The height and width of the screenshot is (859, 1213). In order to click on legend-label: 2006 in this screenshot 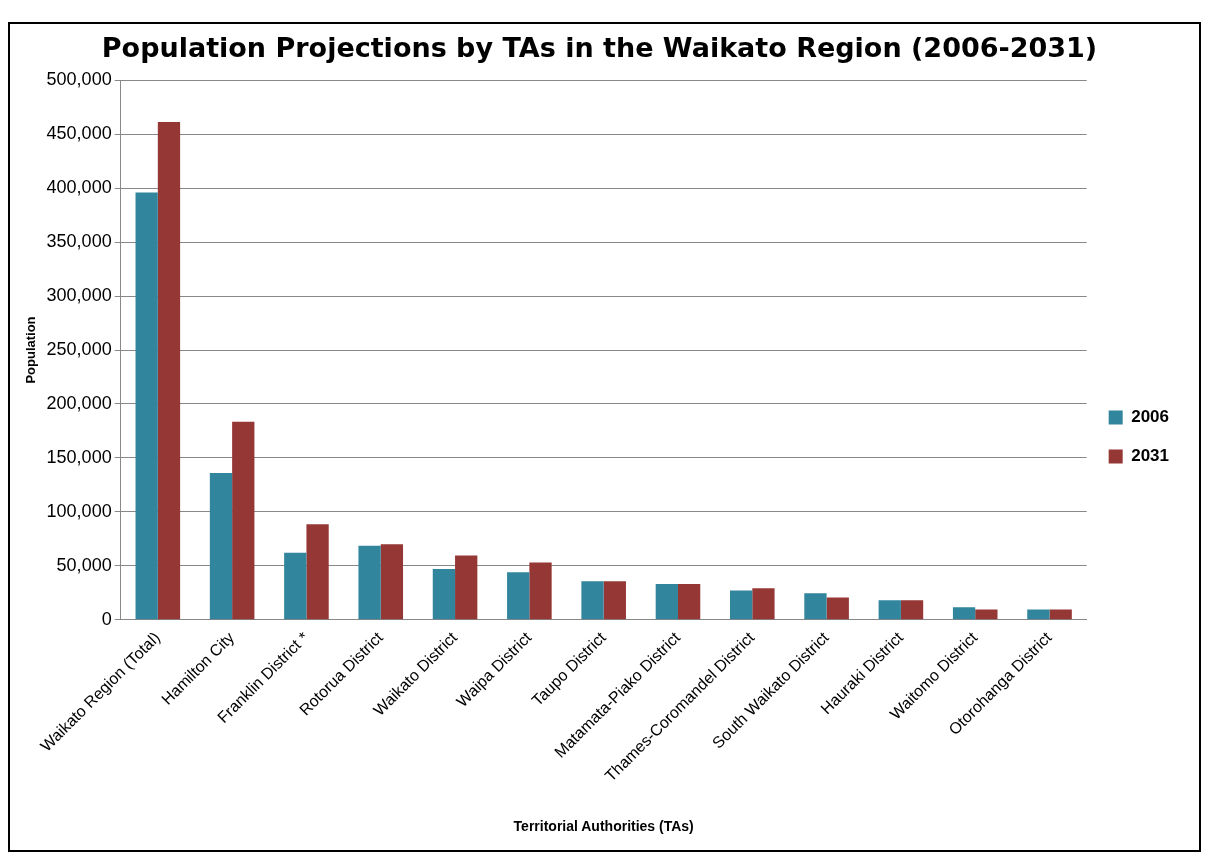, I will do `click(1150, 417)`.